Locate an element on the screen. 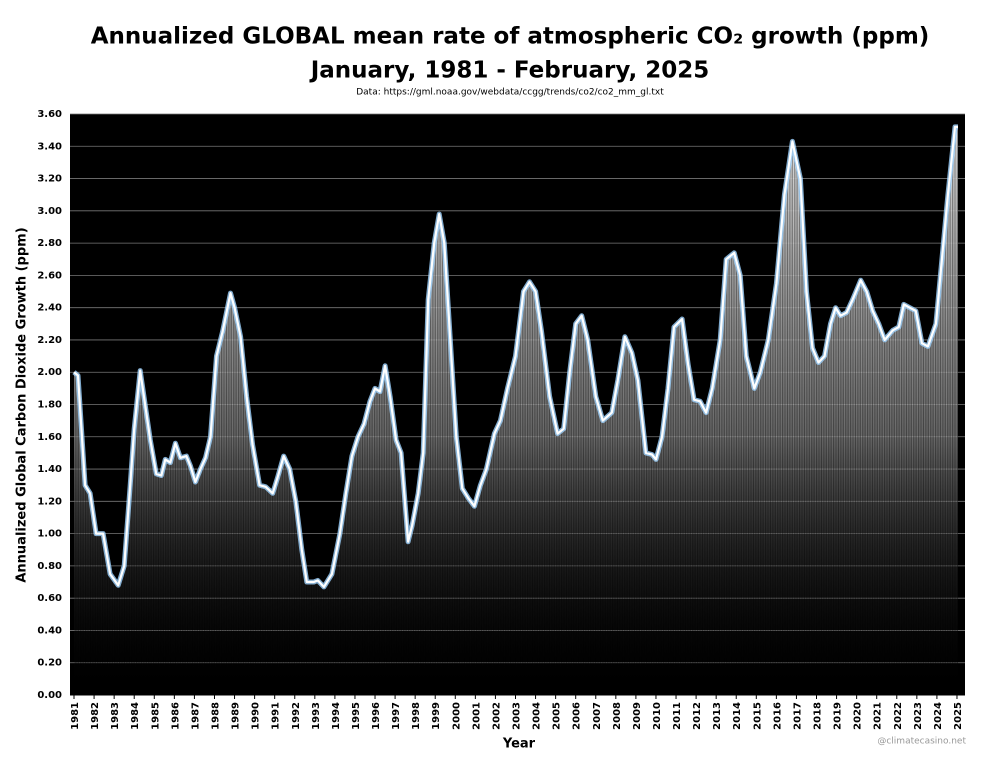 The height and width of the screenshot is (757, 1000). y-tick-label: 1.40 is located at coordinates (49, 469).